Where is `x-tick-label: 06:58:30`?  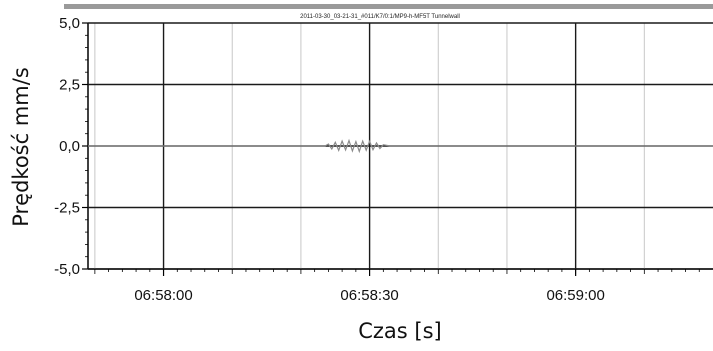
x-tick-label: 06:58:30 is located at coordinates (369, 295).